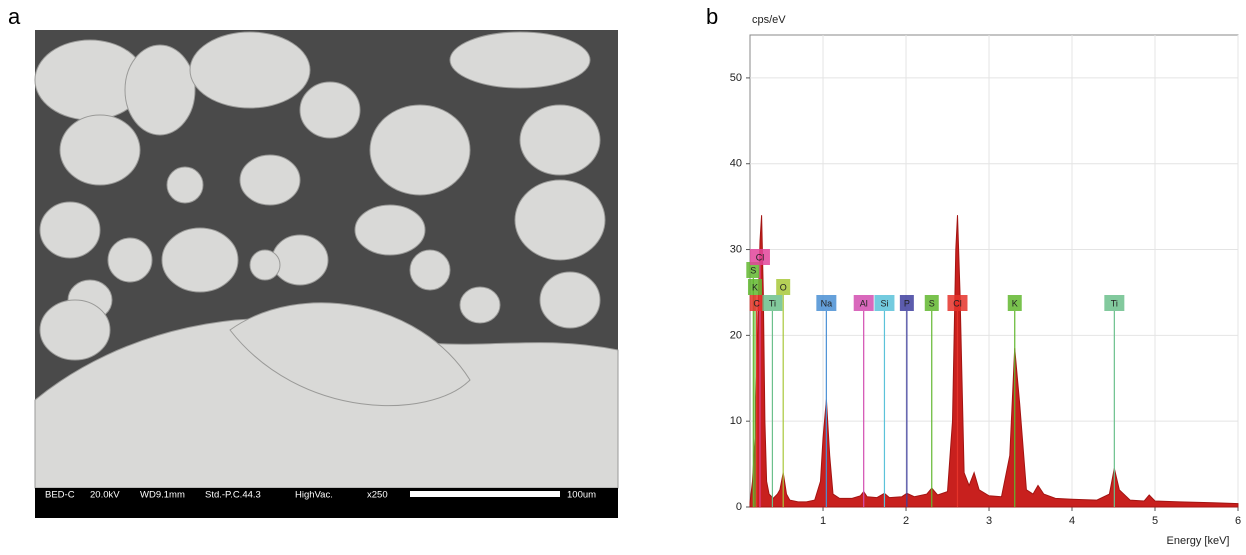 The image size is (1246, 555). Describe the element at coordinates (377, 495) in the screenshot. I see `sem-info: x250` at that location.